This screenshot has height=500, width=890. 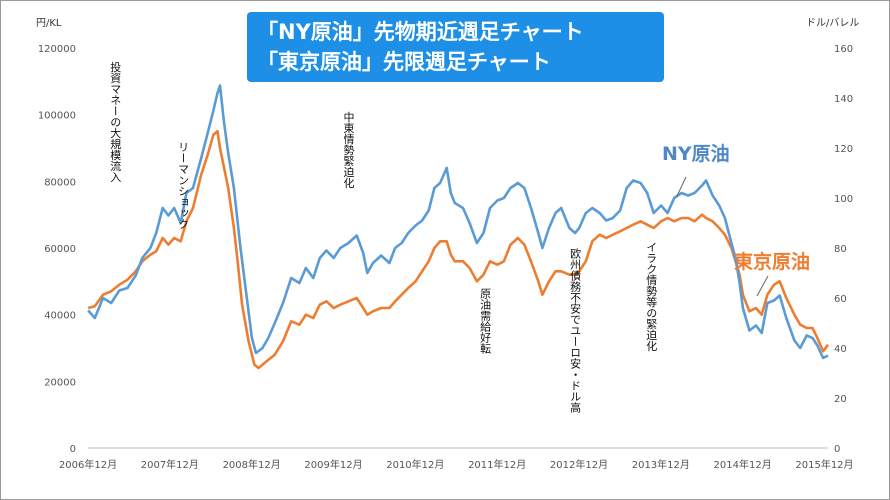 What do you see at coordinates (60, 249) in the screenshot?
I see `left-tick-label: 60000` at bounding box center [60, 249].